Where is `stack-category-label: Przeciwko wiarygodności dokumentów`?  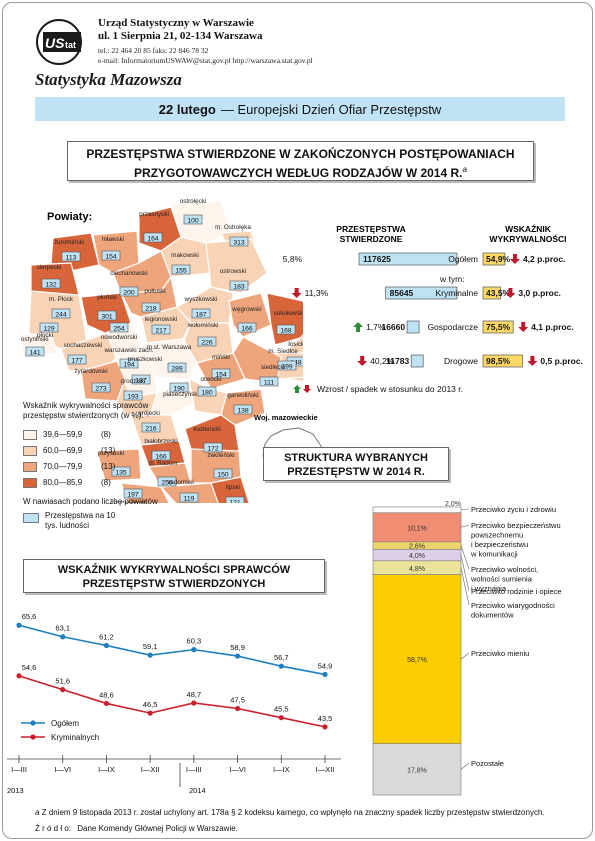 stack-category-label: Przeciwko wiarygodności dokumentów is located at coordinates (513, 610).